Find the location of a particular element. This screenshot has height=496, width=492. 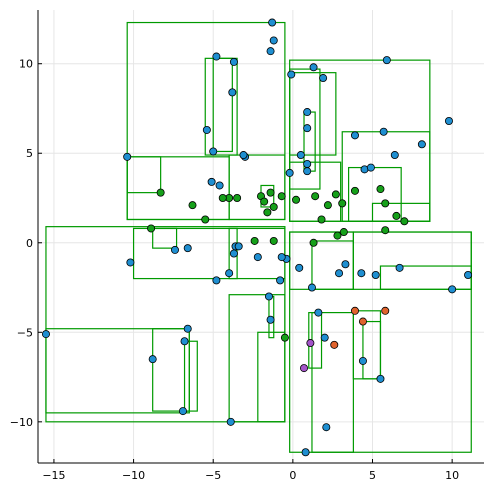

y-tick-label-2: 0 is located at coordinates (29, 243).